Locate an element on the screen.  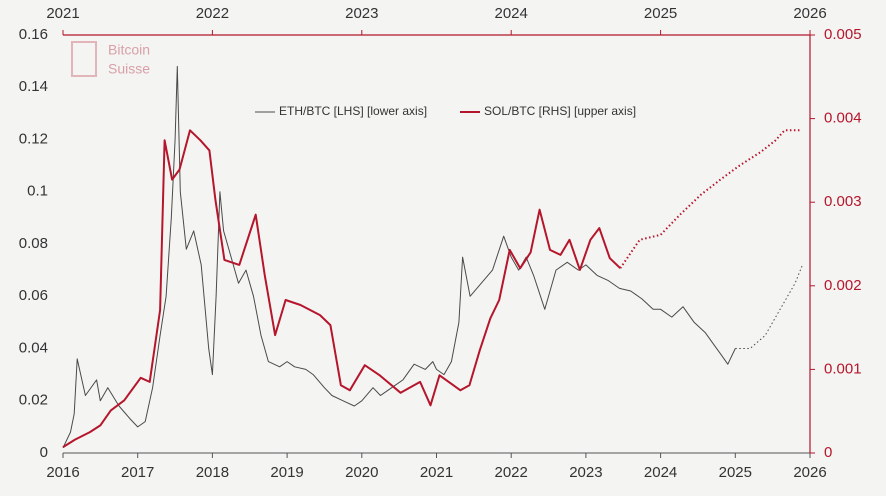
y-tick-label: 0.06 is located at coordinates (33, 295).